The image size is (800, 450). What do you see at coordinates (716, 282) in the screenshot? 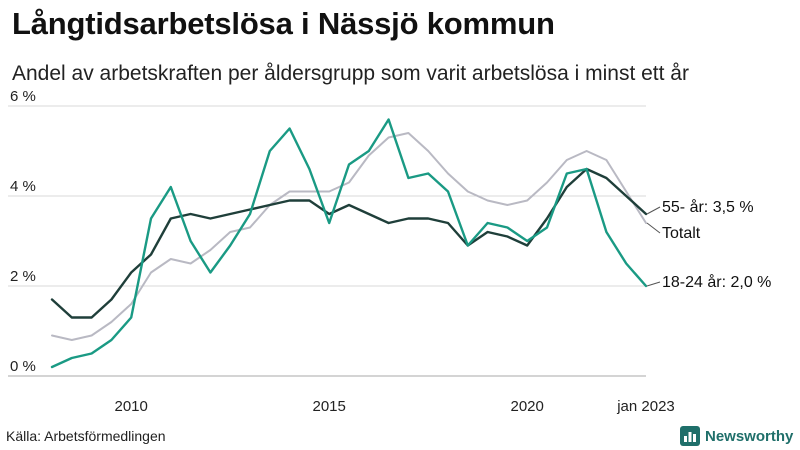
I see `series-label-age-18-24: 18-24 år: 2,0 %` at bounding box center [716, 282].